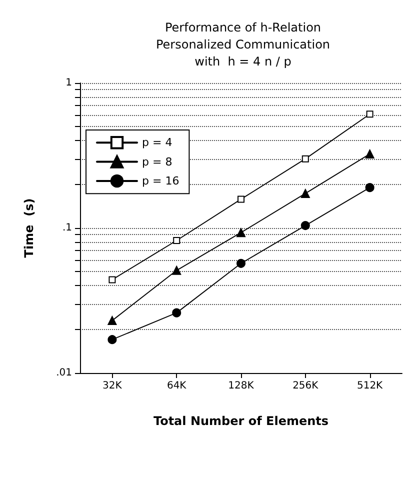 This screenshot has width=417, height=487. What do you see at coordinates (29, 228) in the screenshot?
I see `y-axis-title: Time (s)` at bounding box center [29, 228].